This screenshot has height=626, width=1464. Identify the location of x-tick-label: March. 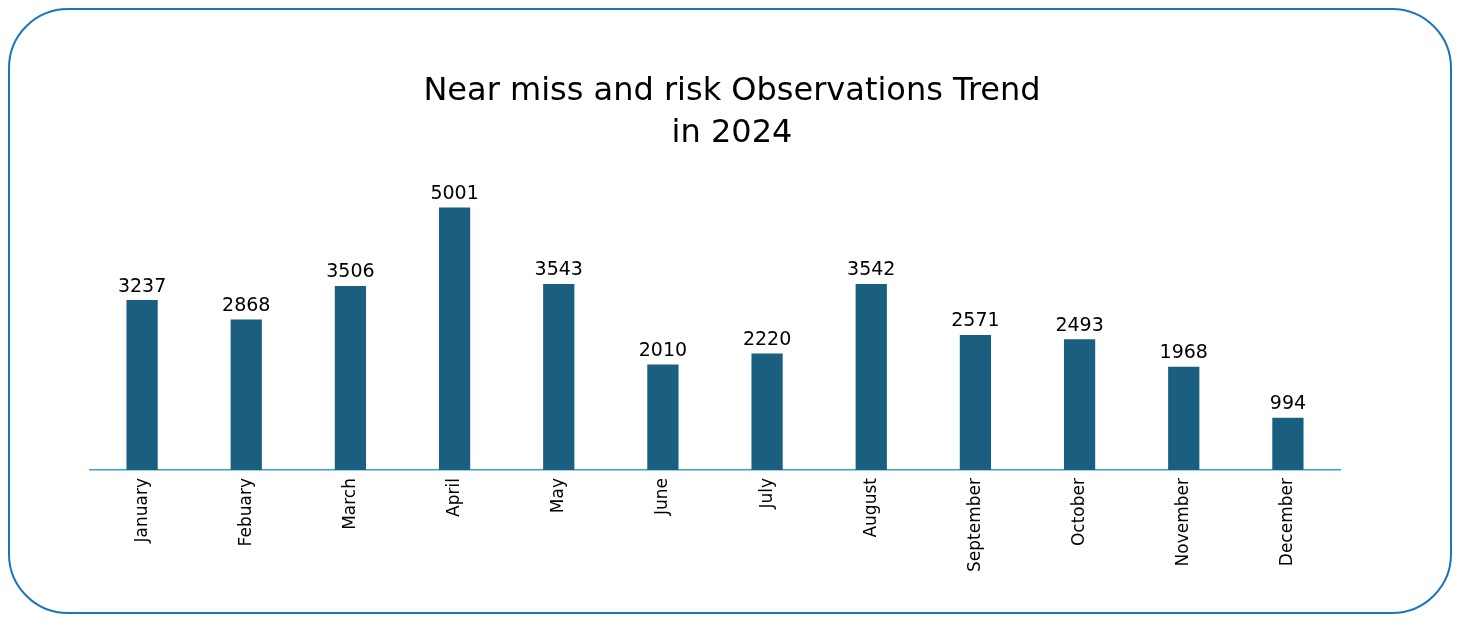
(348, 504).